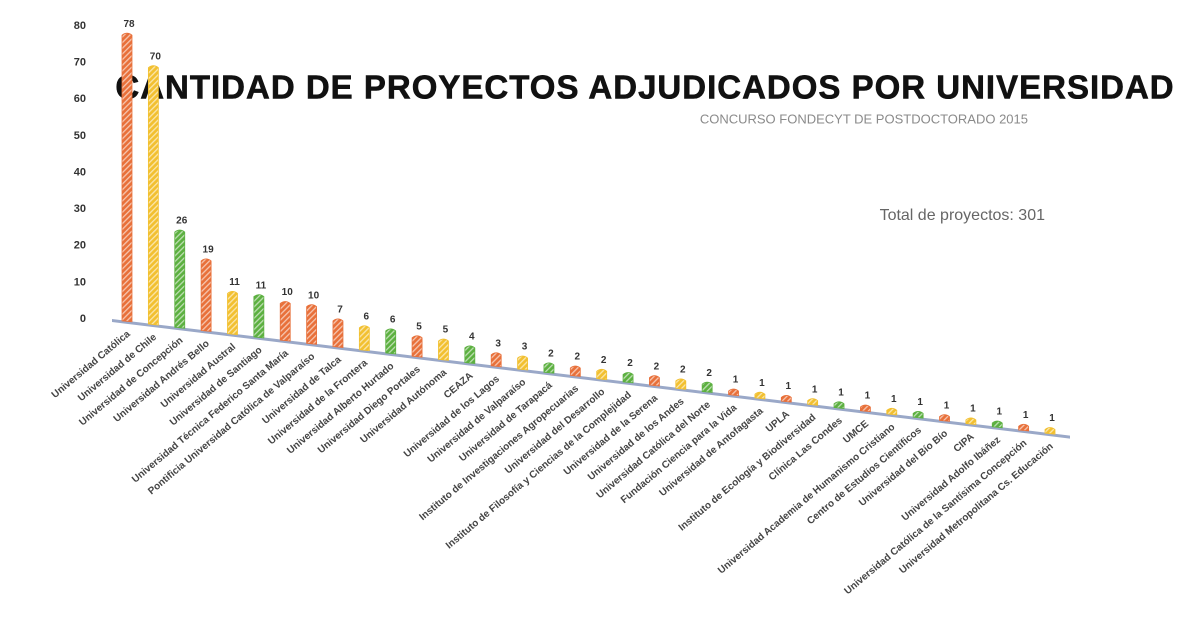  Describe the element at coordinates (83, 319) in the screenshot. I see `y-tick-label: 0` at that location.